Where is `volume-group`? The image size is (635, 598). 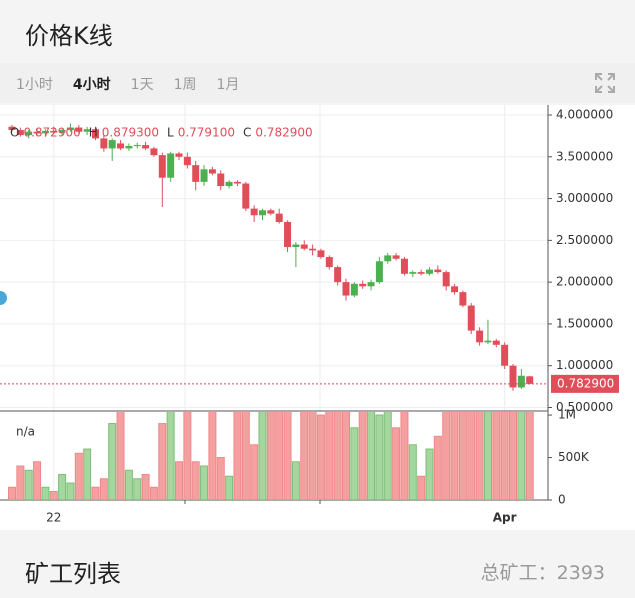
volume-group is located at coordinates (271, 456).